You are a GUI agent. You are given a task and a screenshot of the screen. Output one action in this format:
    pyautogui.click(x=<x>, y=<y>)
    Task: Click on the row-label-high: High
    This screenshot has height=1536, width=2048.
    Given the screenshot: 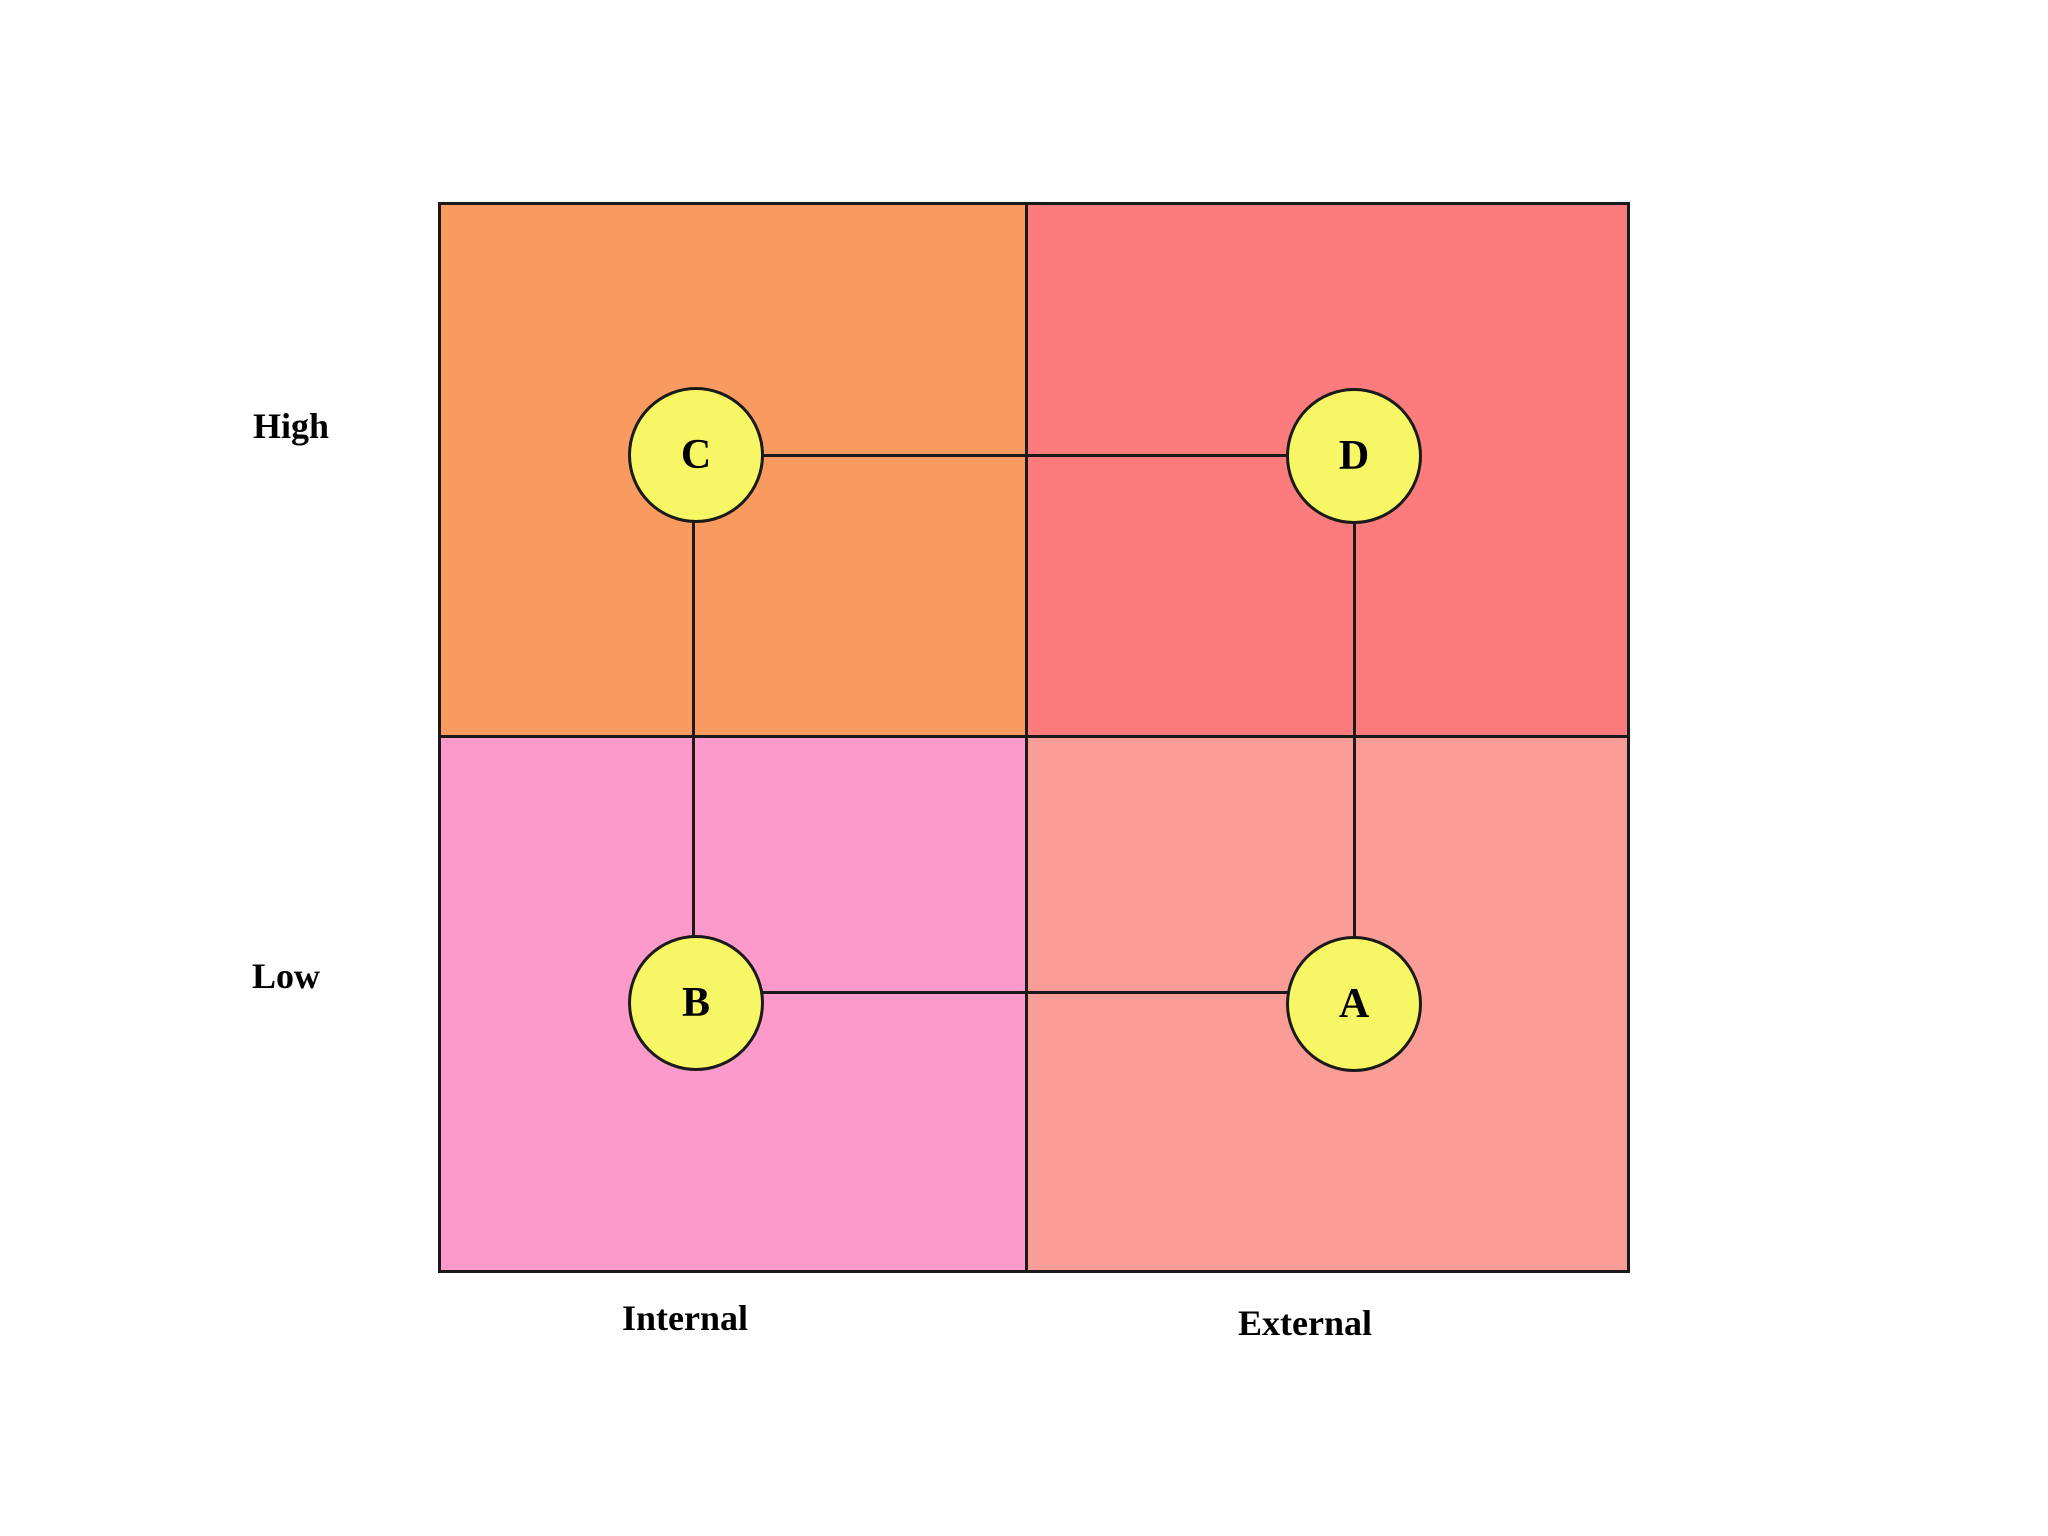 What is the action you would take?
    pyautogui.click(x=291, y=426)
    